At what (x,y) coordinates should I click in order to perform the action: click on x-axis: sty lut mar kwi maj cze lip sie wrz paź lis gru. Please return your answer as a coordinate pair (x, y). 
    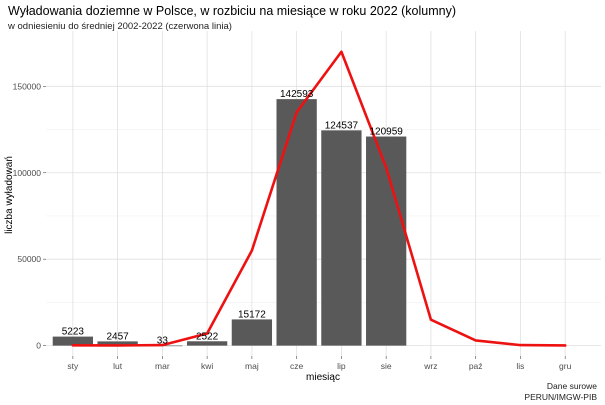
    Looking at the image, I should click on (319, 363).